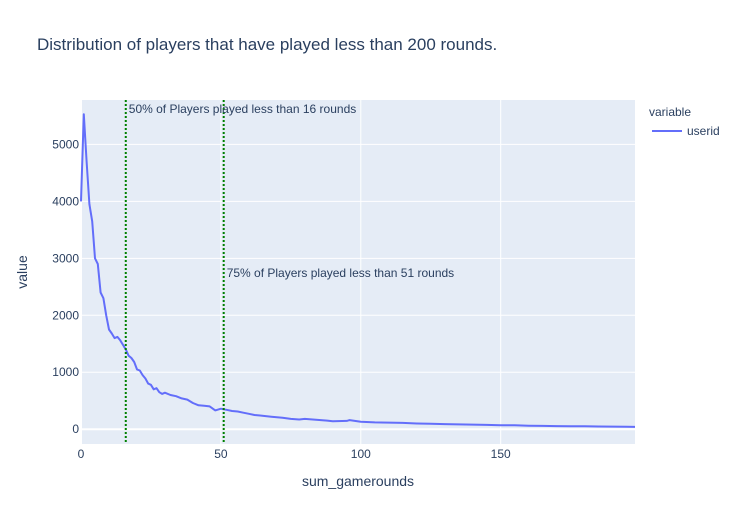 The image size is (737, 525). I want to click on y-tick-label: 3000, so click(65, 258).